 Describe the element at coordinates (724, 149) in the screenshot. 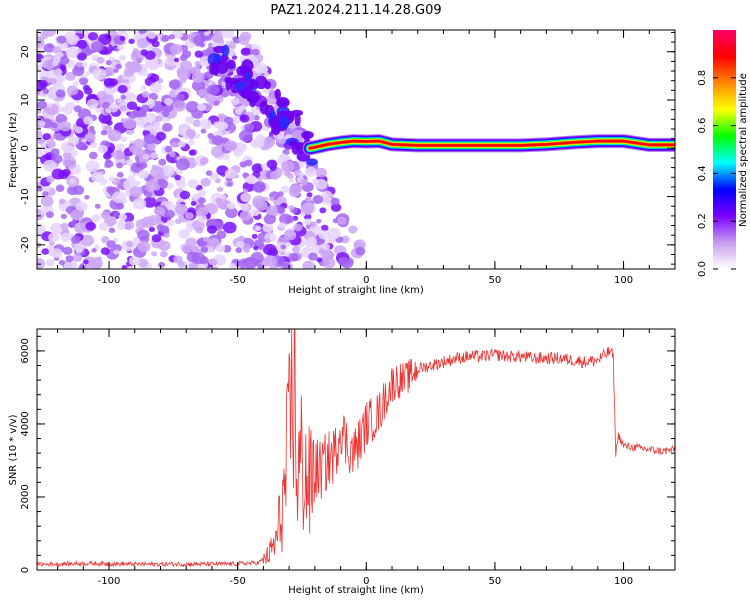

I see `colorbar-gradient` at that location.